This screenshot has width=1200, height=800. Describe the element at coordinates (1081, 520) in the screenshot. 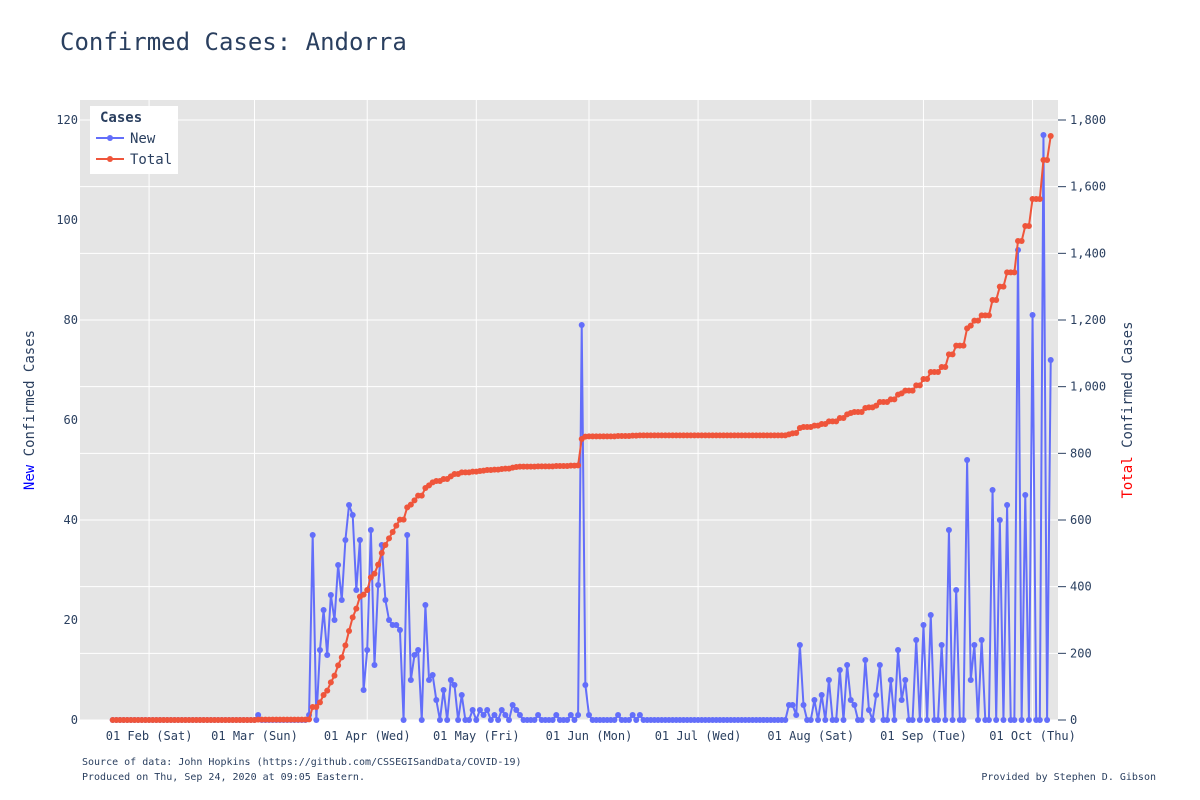

I see `y-right-tick-label: 600` at that location.